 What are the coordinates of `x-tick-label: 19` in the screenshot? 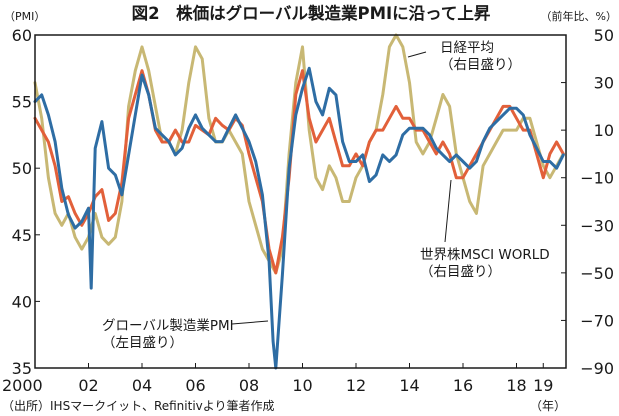 It's located at (543, 385).